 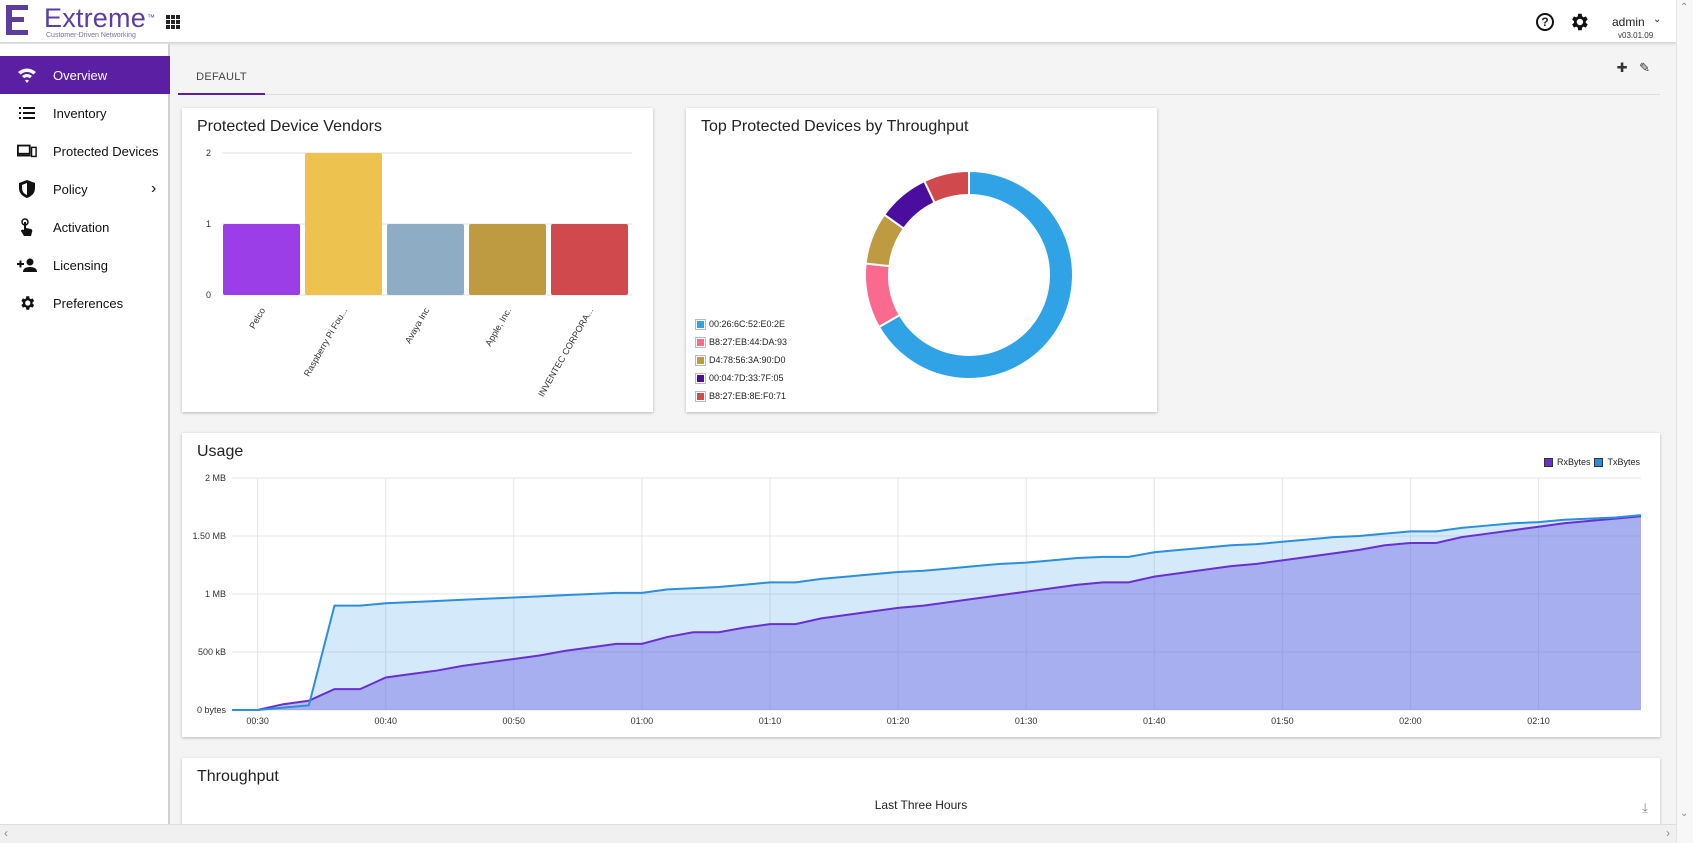 What do you see at coordinates (514, 721) in the screenshot?
I see `x-tick-label: 00:50` at bounding box center [514, 721].